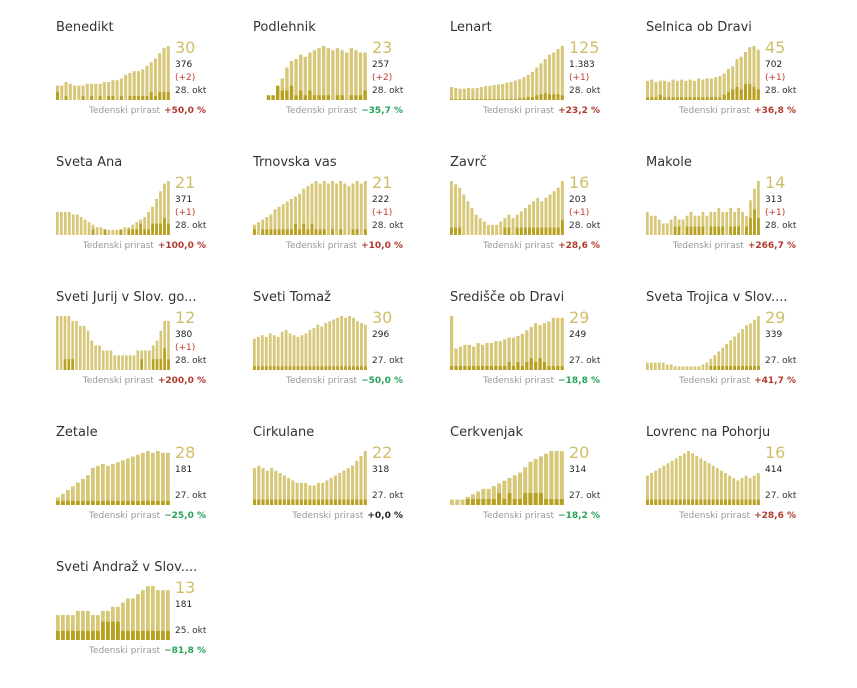 This screenshot has height=688, width=857. I want to click on weekly-growth-value: +41,7 %, so click(775, 381).